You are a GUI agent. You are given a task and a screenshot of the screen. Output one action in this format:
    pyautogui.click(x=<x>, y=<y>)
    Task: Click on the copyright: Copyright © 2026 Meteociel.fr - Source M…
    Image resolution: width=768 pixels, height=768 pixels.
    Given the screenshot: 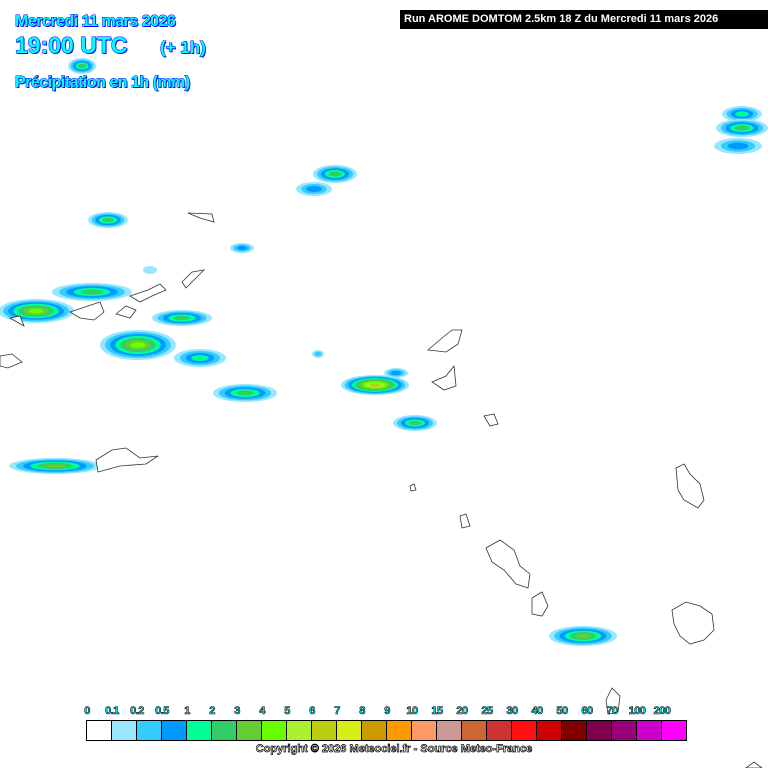 What is the action you would take?
    pyautogui.click(x=394, y=749)
    